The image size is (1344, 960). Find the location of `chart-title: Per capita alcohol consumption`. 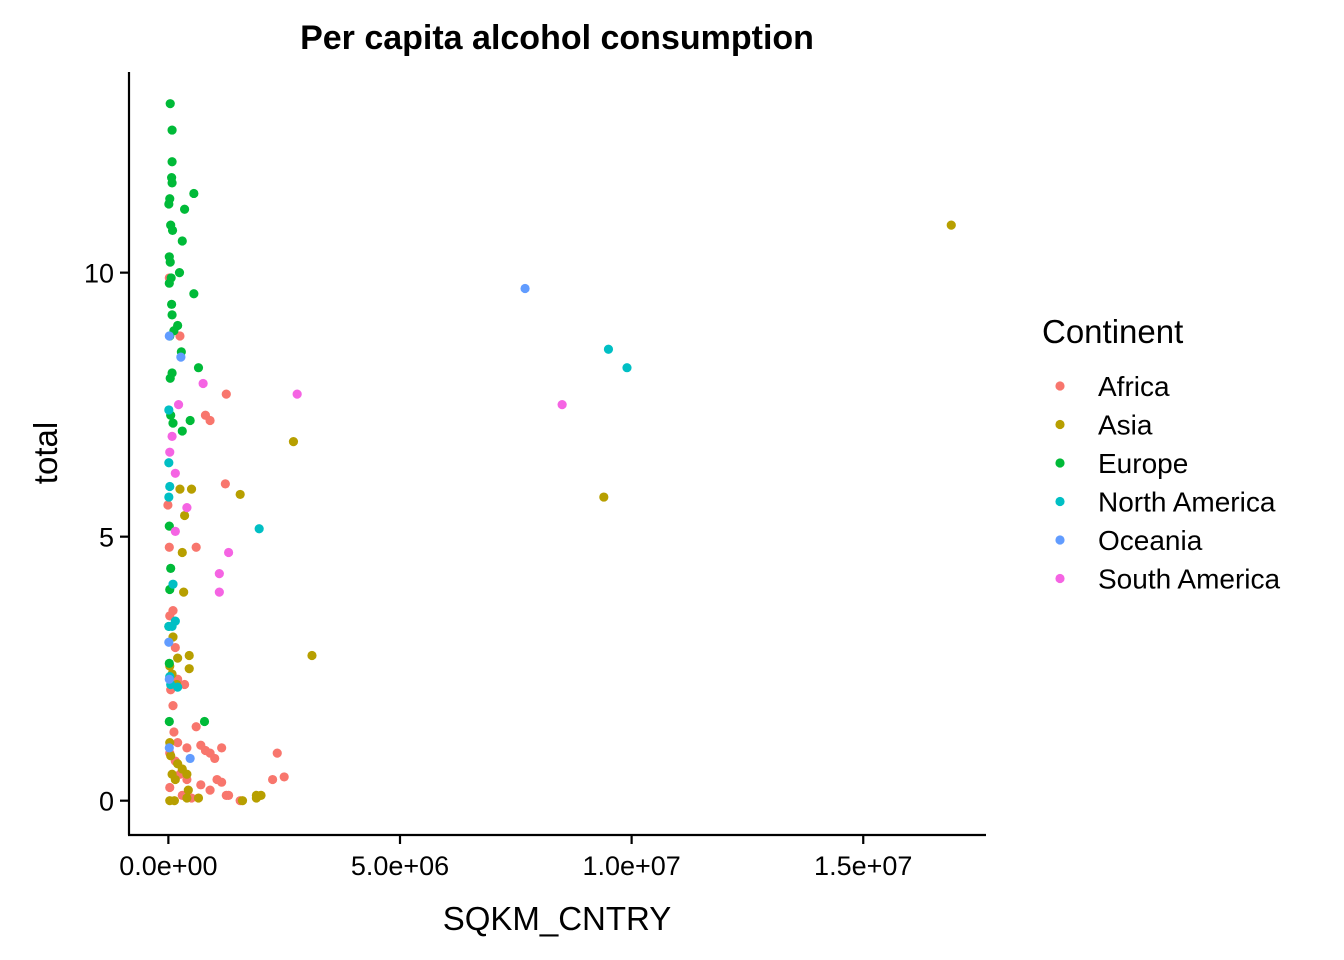

chart-title: Per capita alcohol consumption is located at coordinates (557, 38).